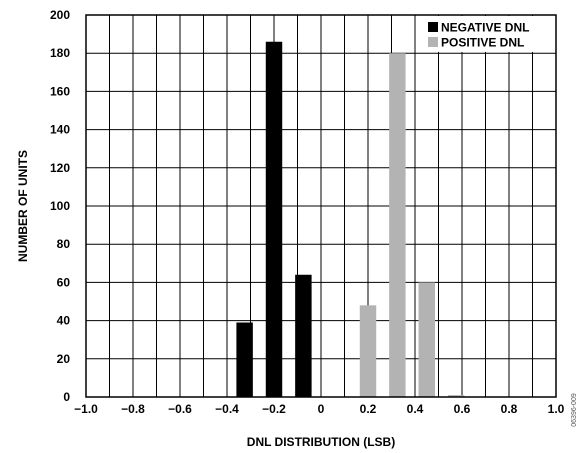  Describe the element at coordinates (227, 409) in the screenshot. I see `x-tick-label: −0.4` at that location.